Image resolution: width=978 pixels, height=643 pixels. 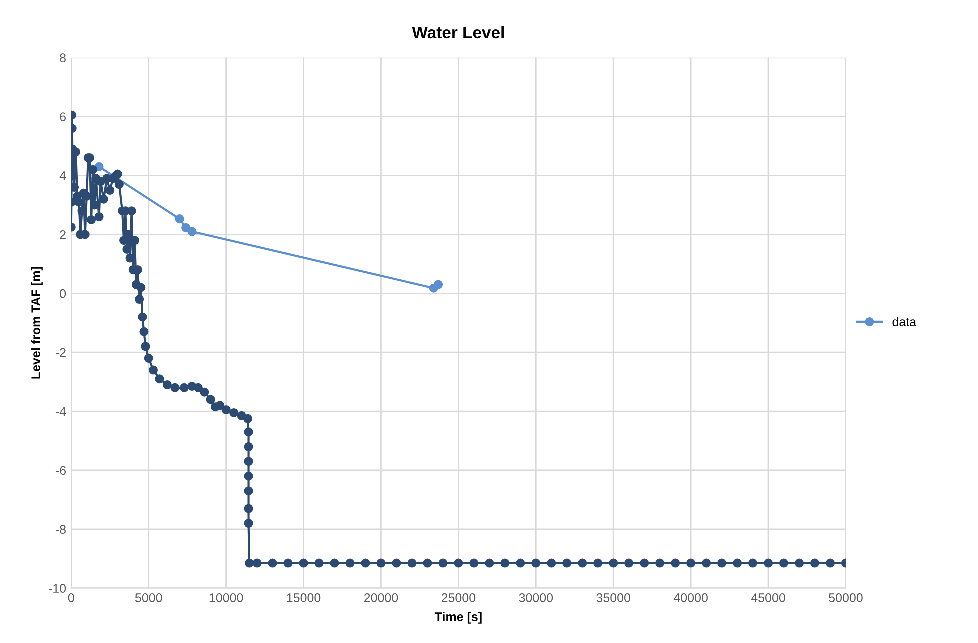 What do you see at coordinates (304, 598) in the screenshot?
I see `x-tick-label: 15000` at bounding box center [304, 598].